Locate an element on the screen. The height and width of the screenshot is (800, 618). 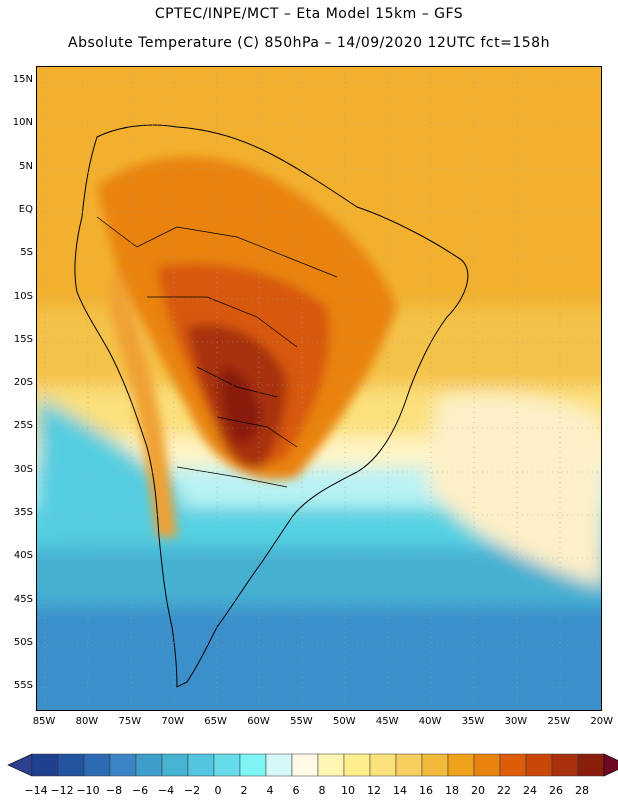
colorbar-label: −10 is located at coordinates (88, 790).